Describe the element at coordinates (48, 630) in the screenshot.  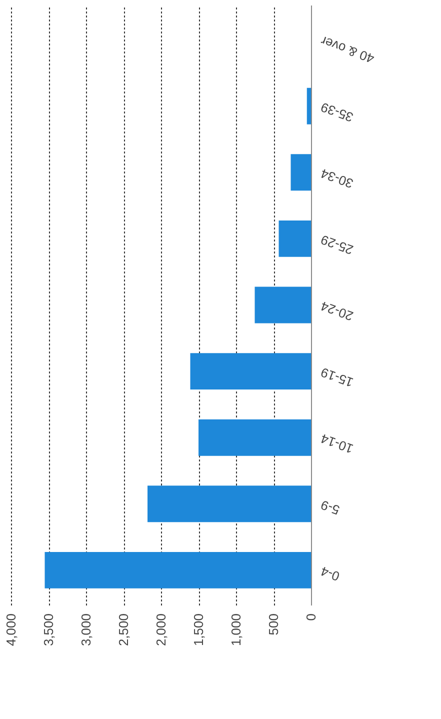
I see `x-tick-label: 3,500` at that location.